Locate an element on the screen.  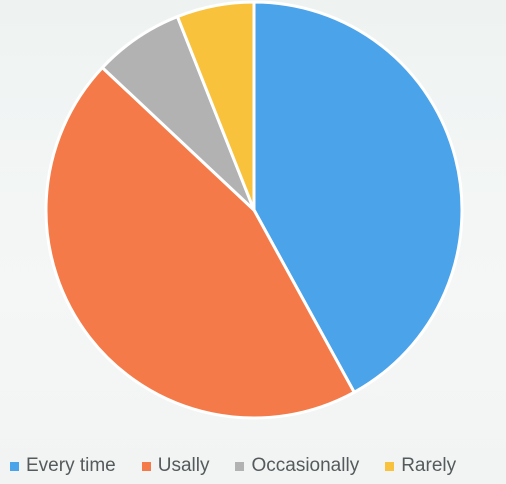
legend-item-usally: Usally is located at coordinates (175, 466).